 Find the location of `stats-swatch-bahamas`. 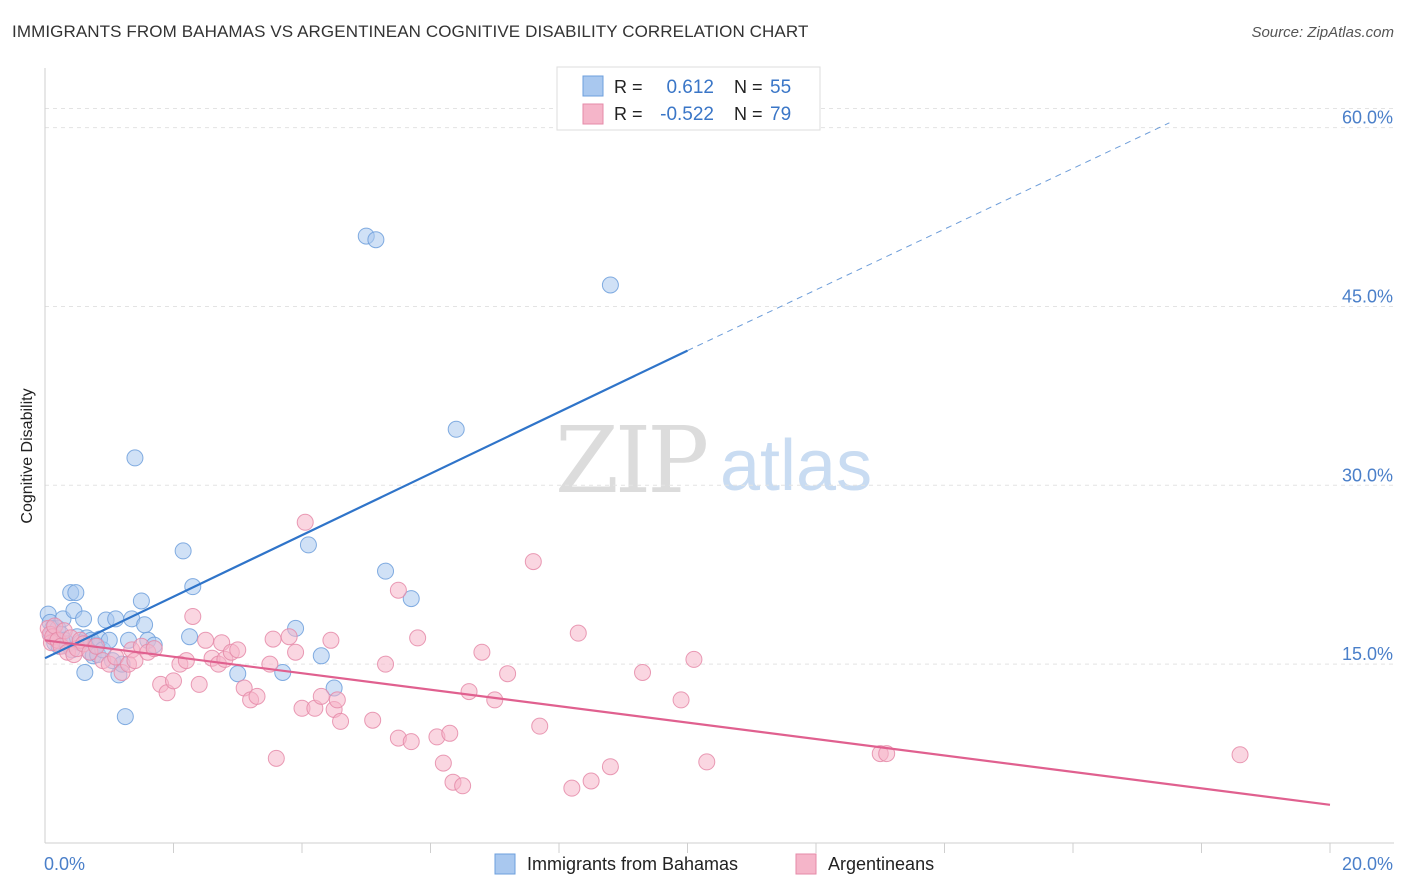

stats-swatch-bahamas is located at coordinates (593, 86).